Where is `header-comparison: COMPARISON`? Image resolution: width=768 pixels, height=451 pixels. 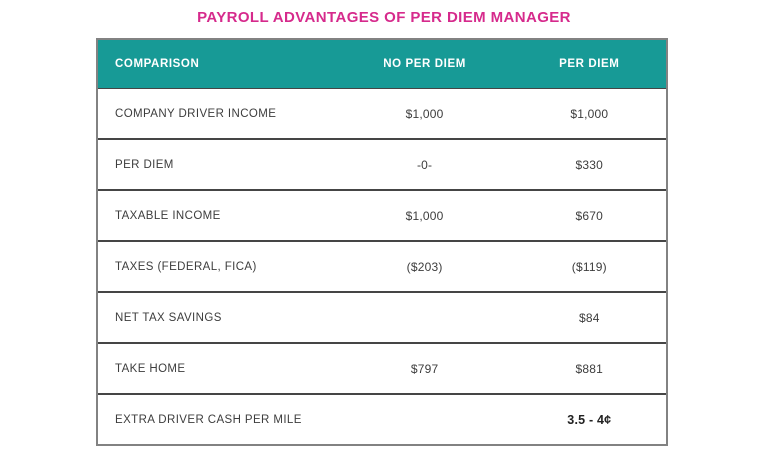 header-comparison: COMPARISON is located at coordinates (157, 64).